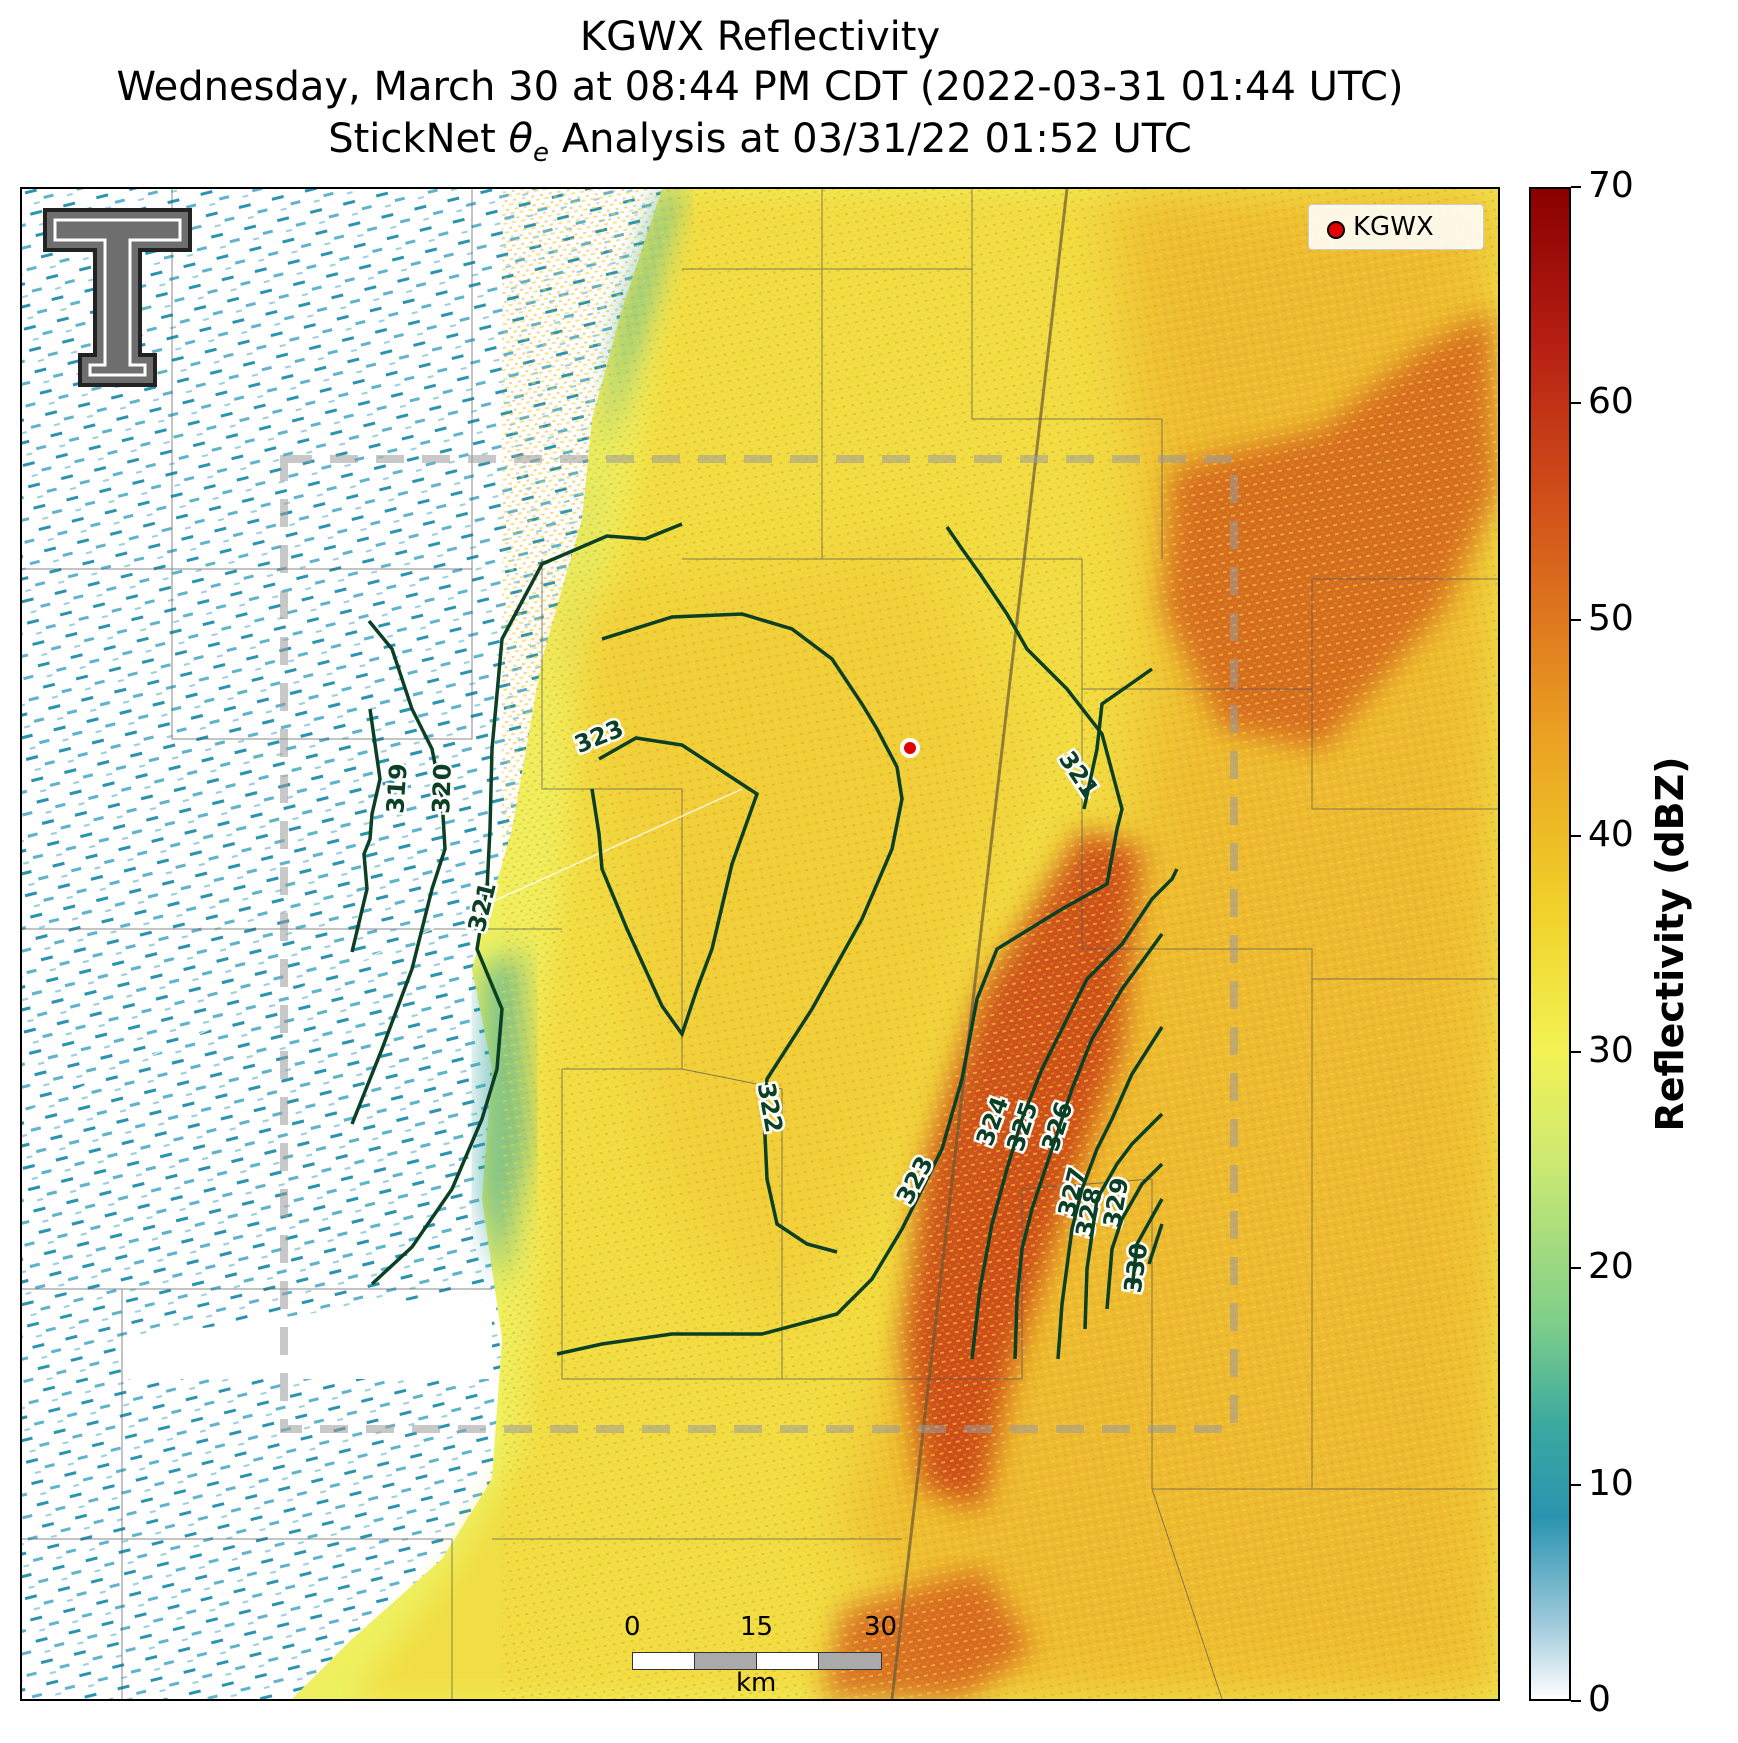 Image resolution: width=1738 pixels, height=1743 pixels. I want to click on contour-label-320: 320, so click(442, 788).